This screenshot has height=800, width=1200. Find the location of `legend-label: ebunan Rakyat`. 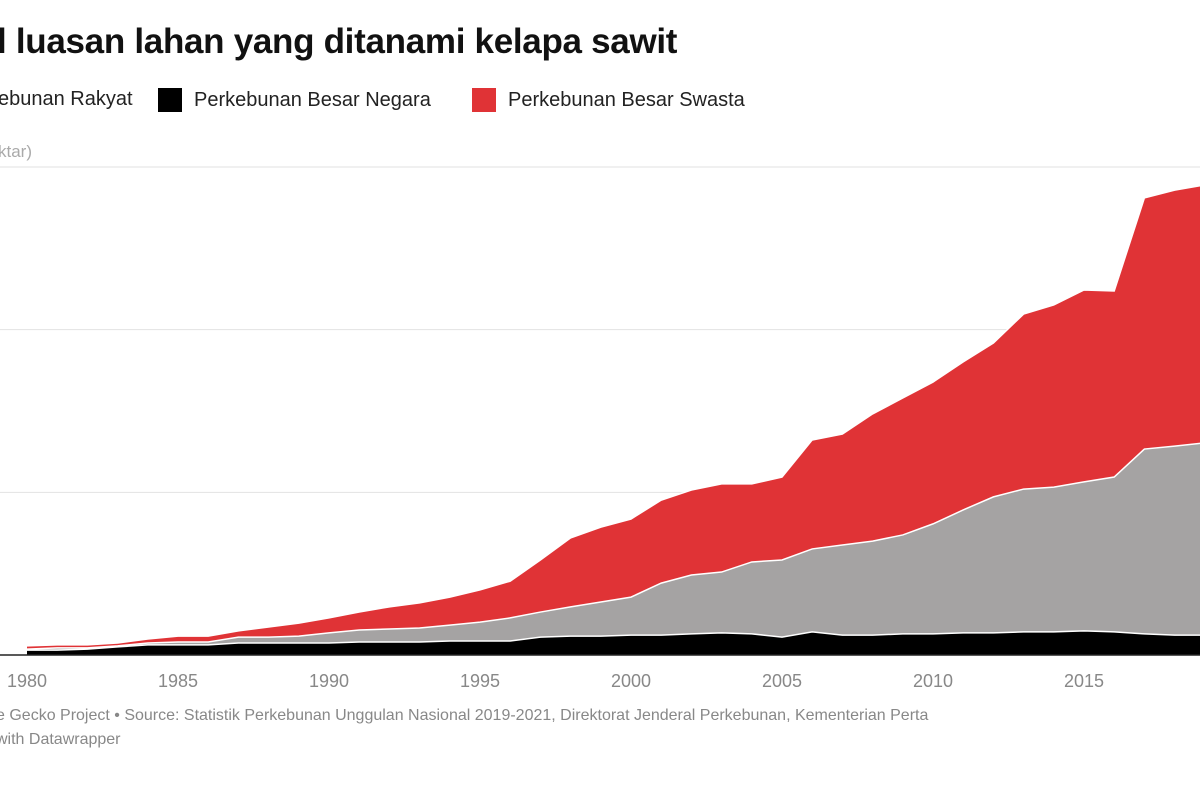

legend-label: ebunan Rakyat is located at coordinates (66, 99).